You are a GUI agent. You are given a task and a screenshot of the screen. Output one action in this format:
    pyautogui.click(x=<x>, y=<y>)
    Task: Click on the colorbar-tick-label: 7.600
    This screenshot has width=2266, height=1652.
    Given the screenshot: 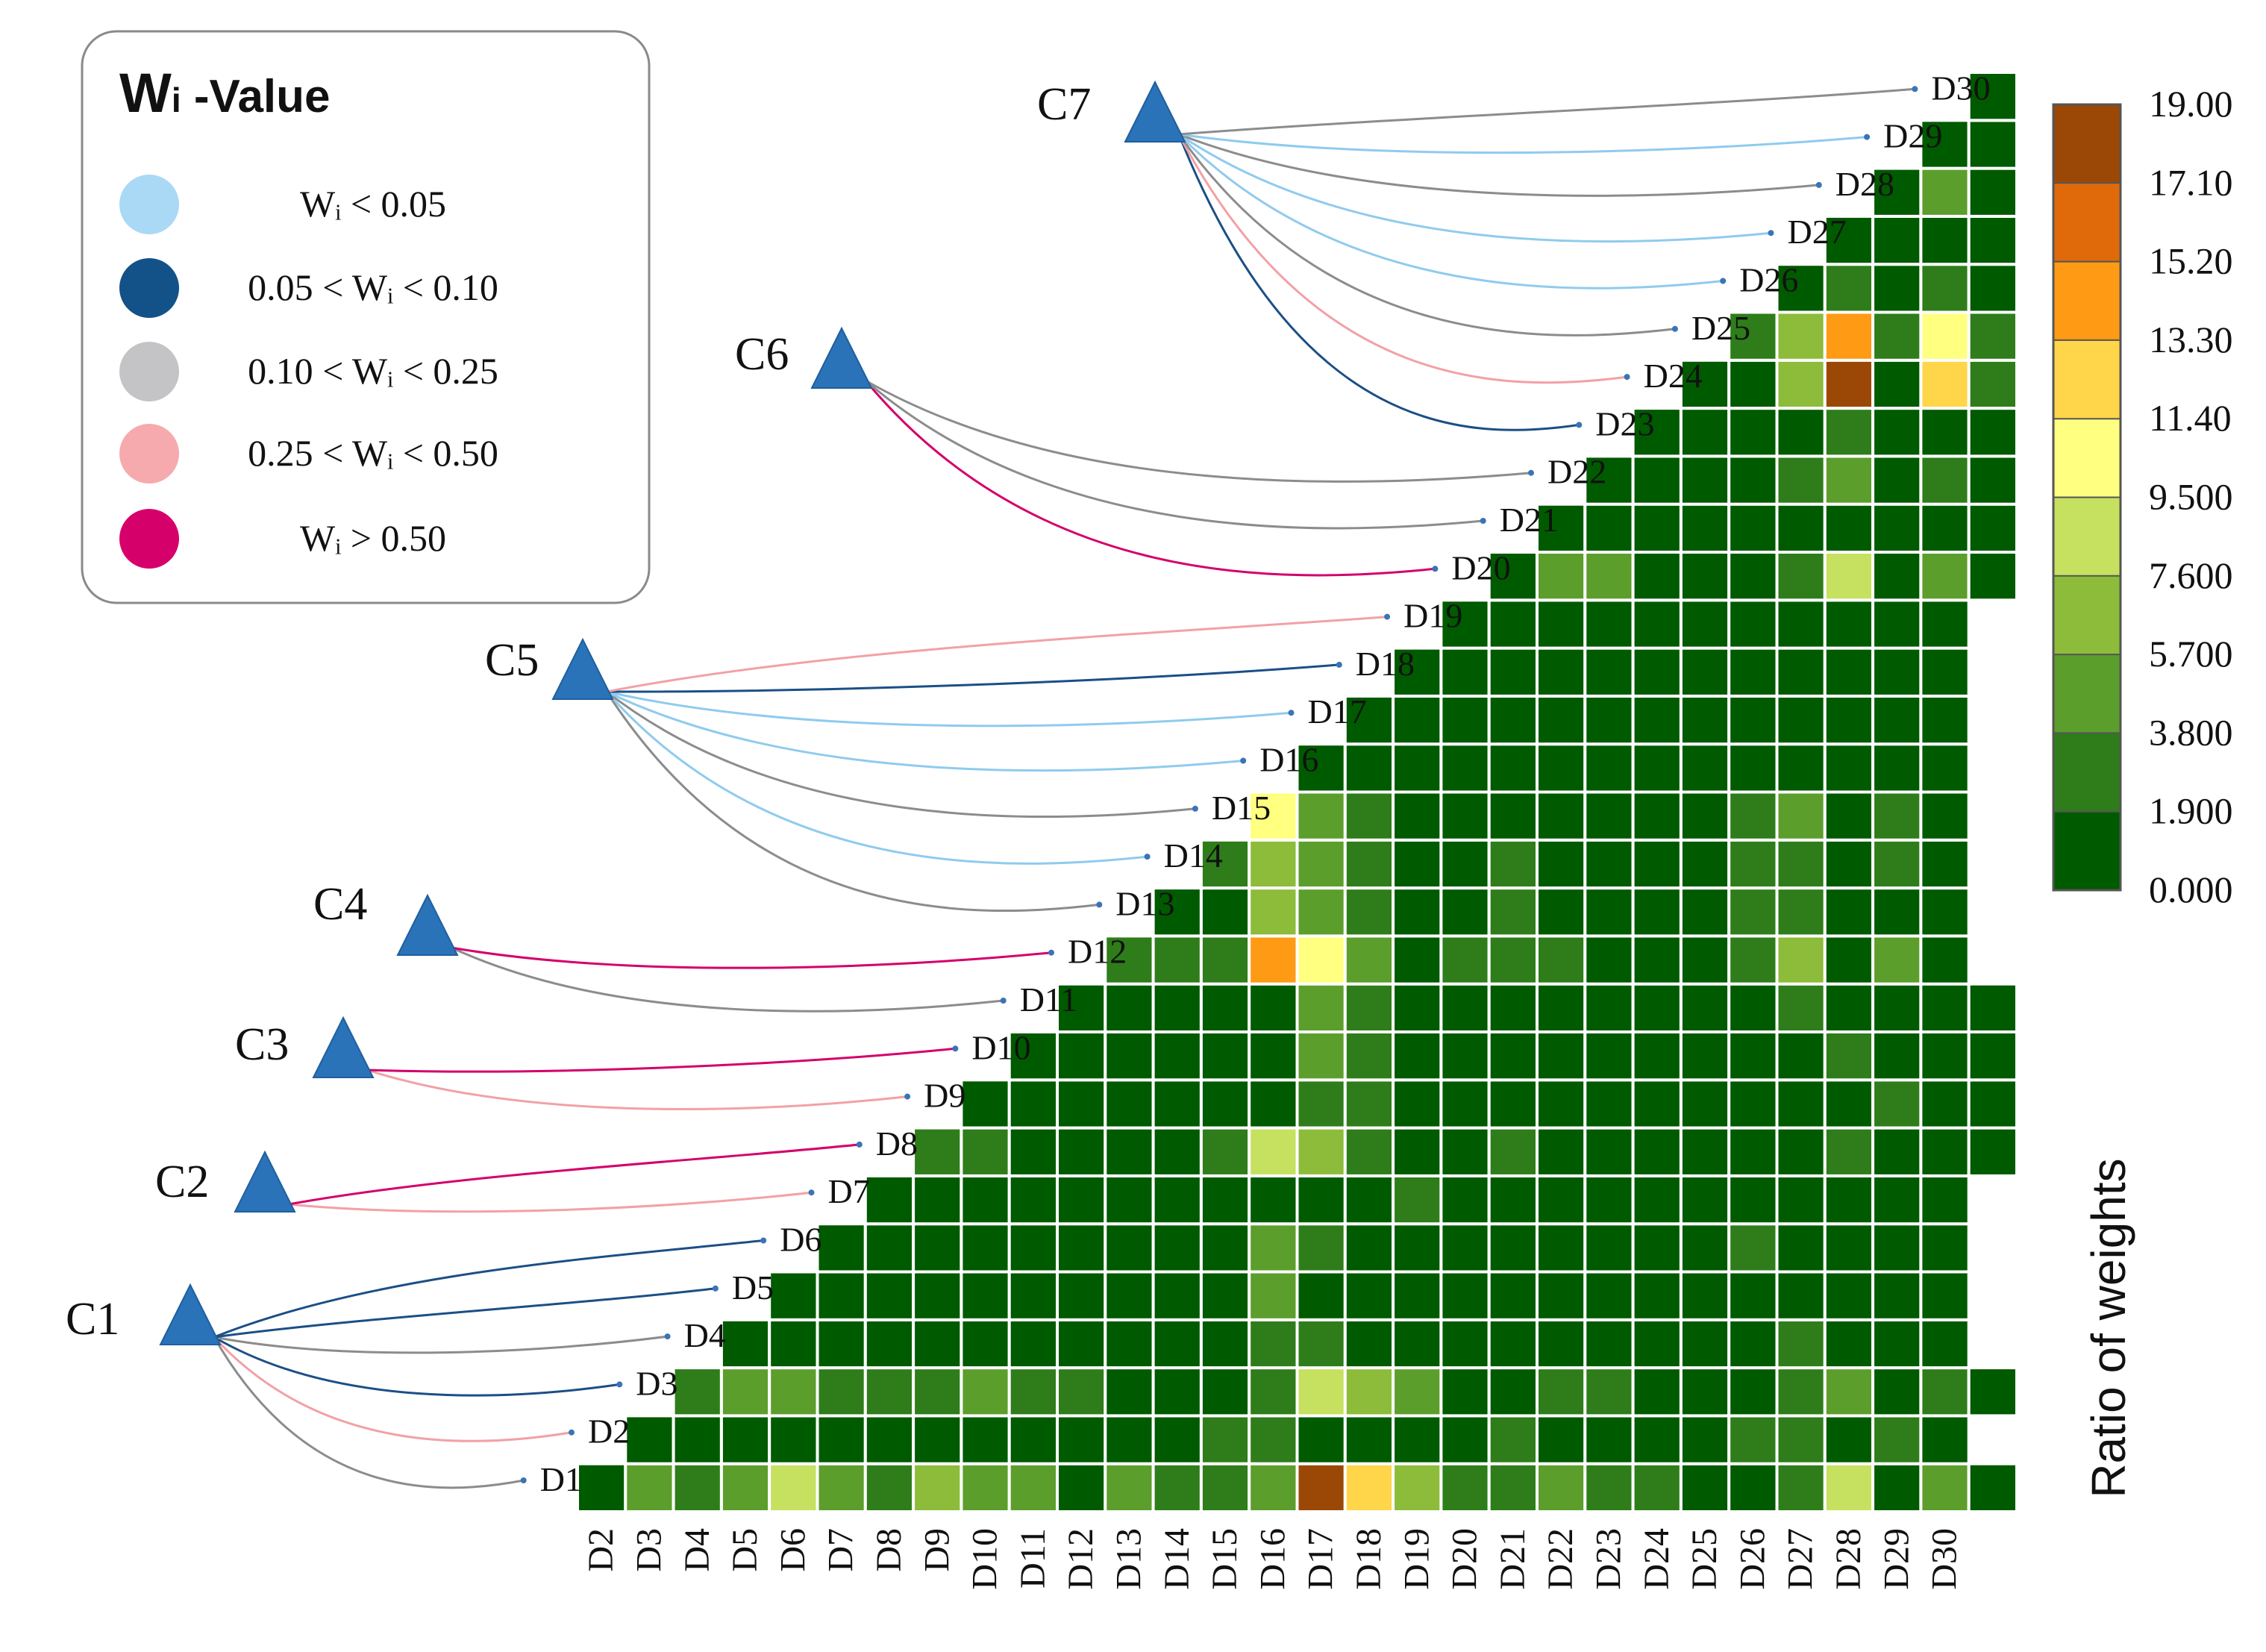 What is the action you would take?
    pyautogui.click(x=2191, y=575)
    